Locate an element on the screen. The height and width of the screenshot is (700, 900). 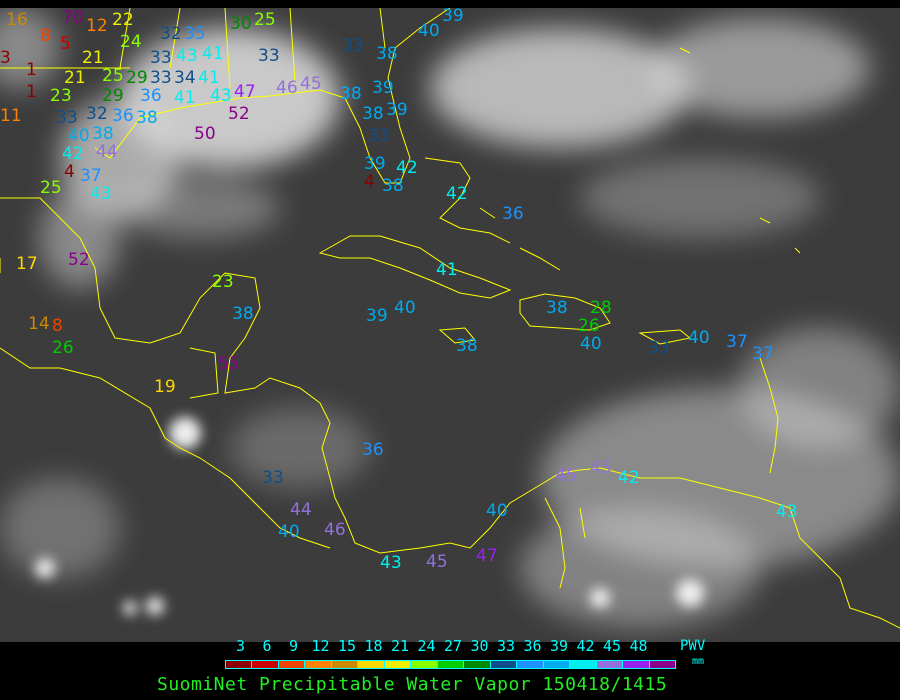
pwv-station-value: 52 is located at coordinates (239, 114).